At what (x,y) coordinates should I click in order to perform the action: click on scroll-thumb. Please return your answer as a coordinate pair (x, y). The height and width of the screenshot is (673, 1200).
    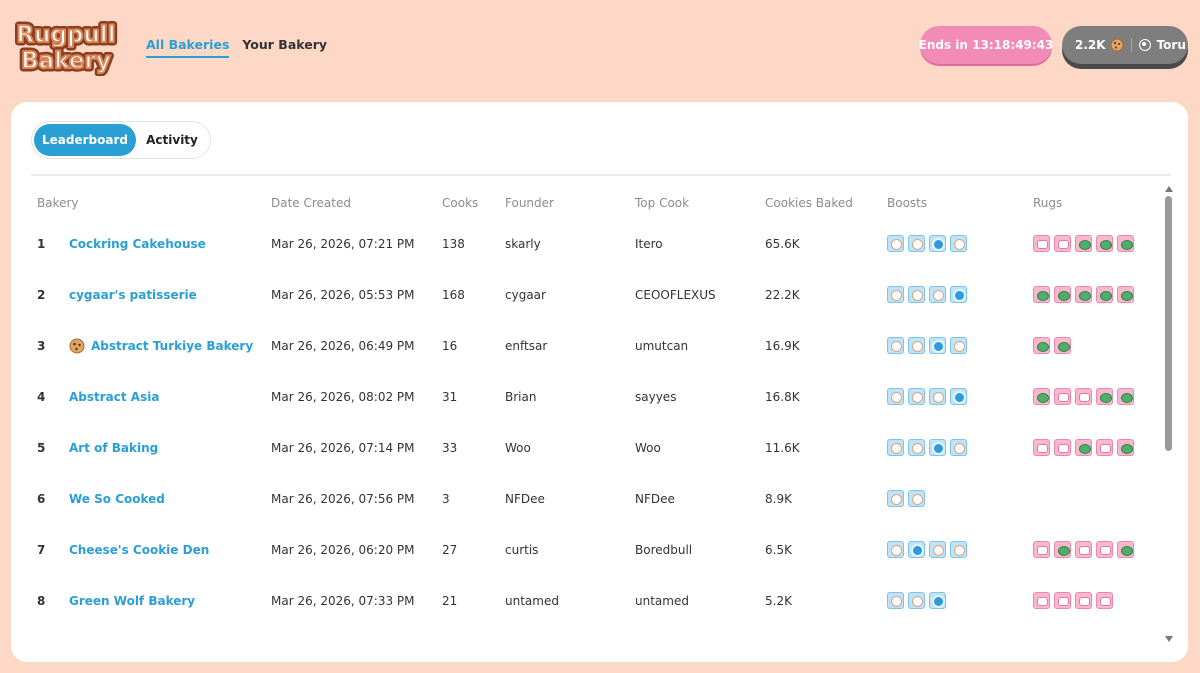
    Looking at the image, I should click on (1168, 323).